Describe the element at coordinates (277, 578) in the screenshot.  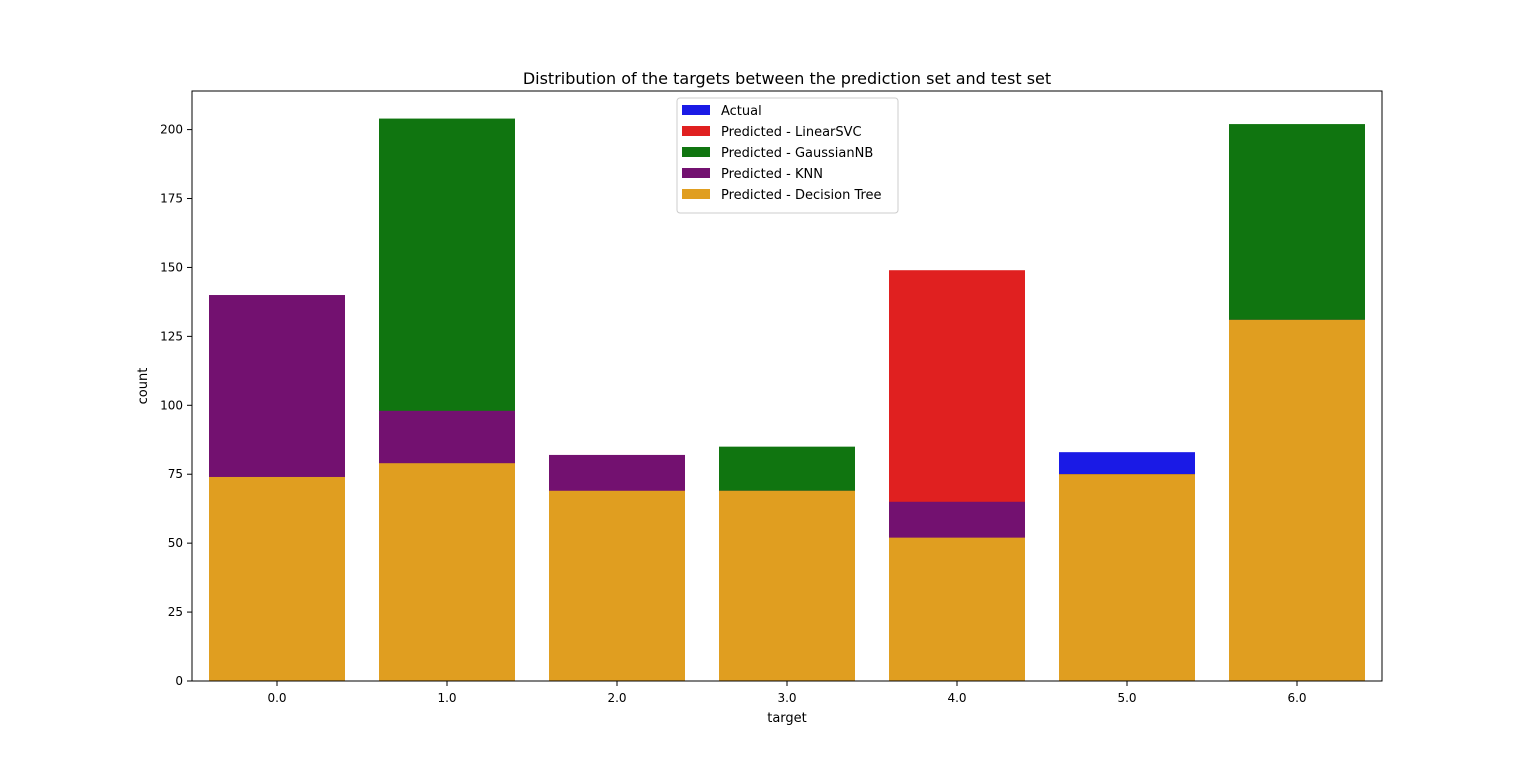
I see `bar-series4-cat0` at that location.